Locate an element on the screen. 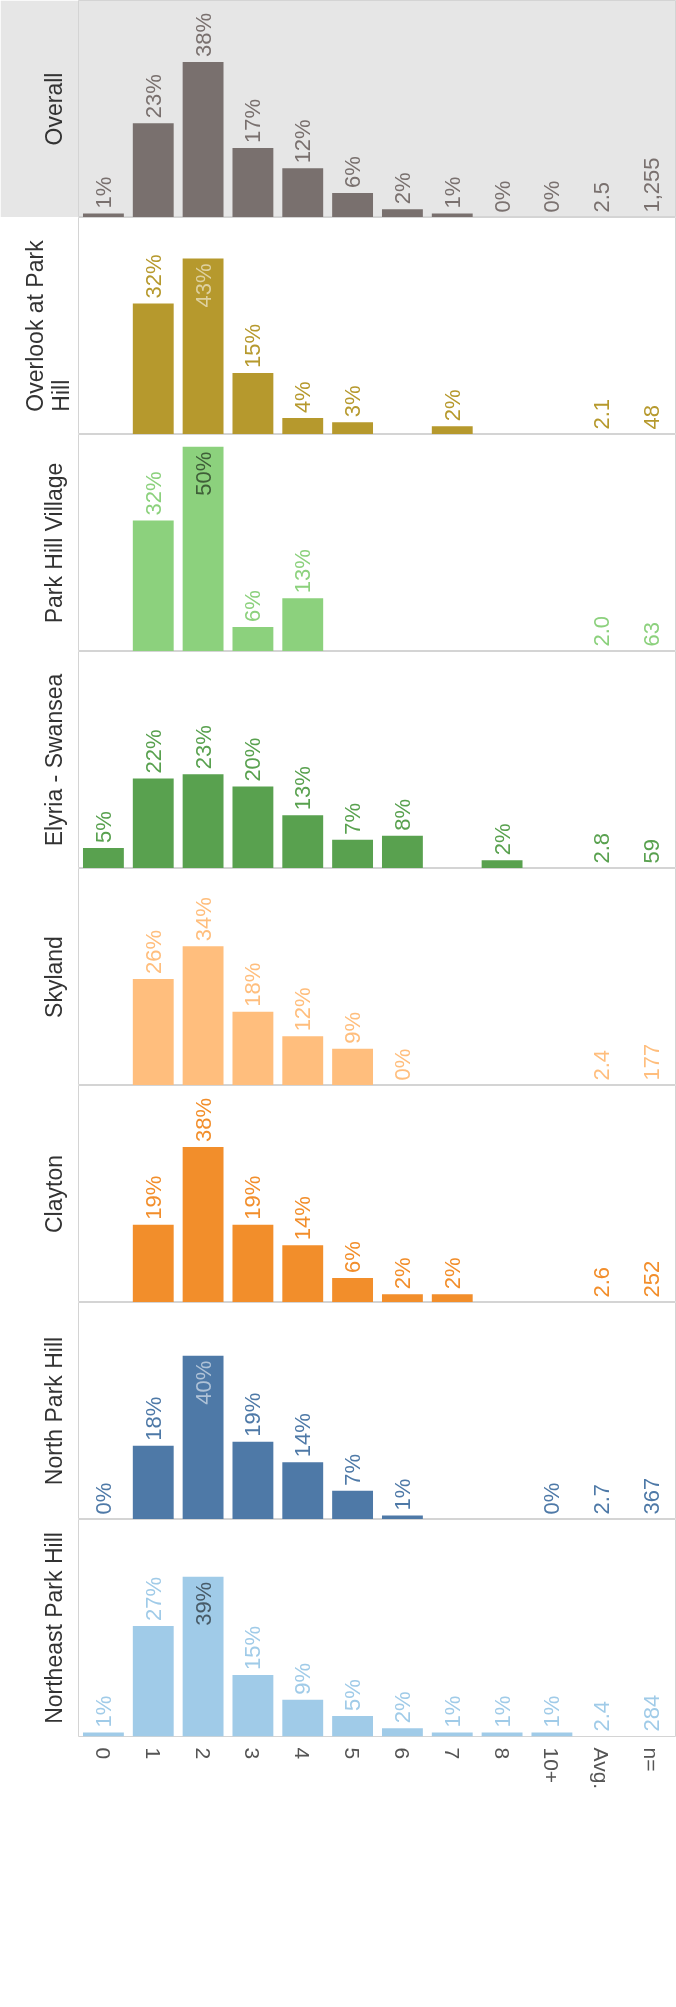 The height and width of the screenshot is (2007, 676). text: 1,255 is located at coordinates (652, 185).